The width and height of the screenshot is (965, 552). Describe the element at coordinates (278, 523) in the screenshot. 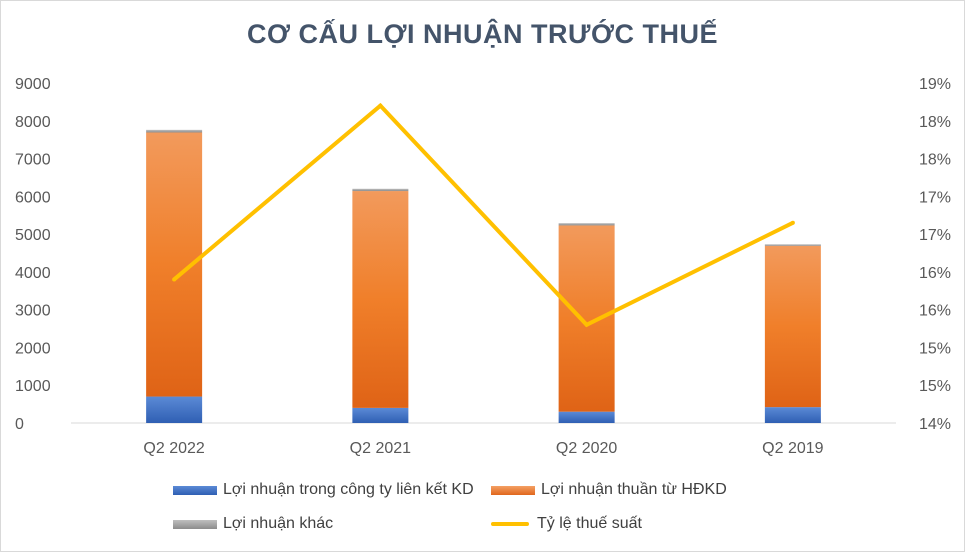

I see `legend-label-khac: Lợi nhuận khác` at that location.